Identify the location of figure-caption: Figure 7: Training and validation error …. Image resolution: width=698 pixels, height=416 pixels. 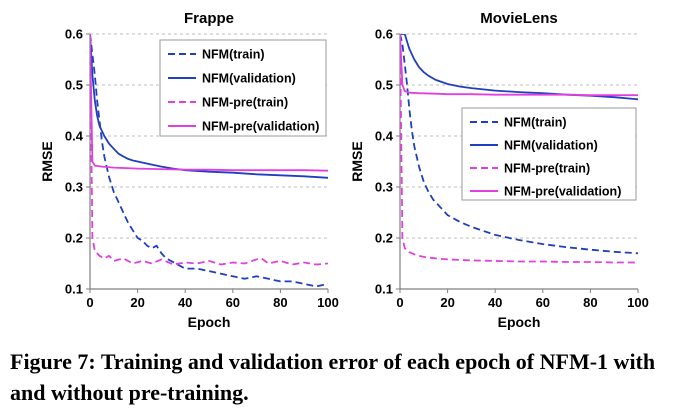
(333, 377).